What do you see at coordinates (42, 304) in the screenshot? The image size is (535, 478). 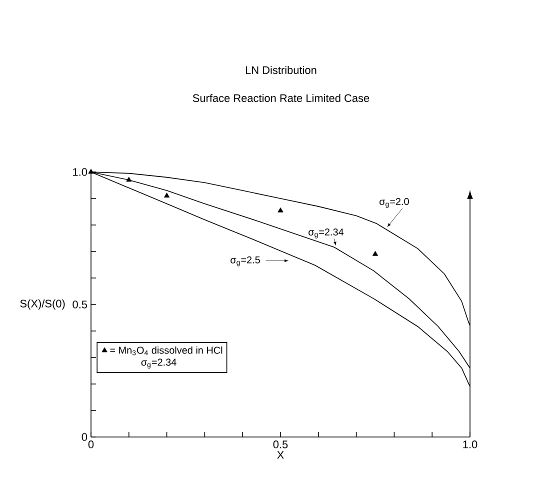 I see `y-axis-title: S(X)/S(0)` at bounding box center [42, 304].